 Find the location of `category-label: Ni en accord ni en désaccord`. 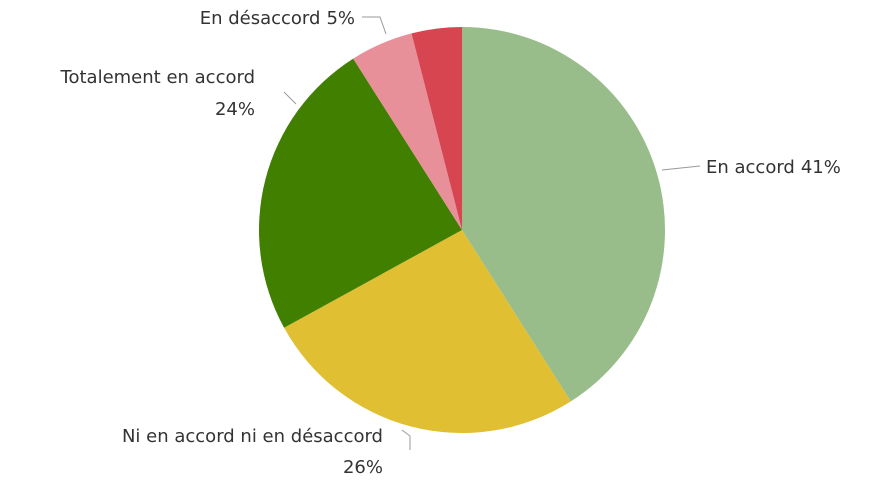

category-label: Ni en accord ni en désaccord is located at coordinates (252, 436).